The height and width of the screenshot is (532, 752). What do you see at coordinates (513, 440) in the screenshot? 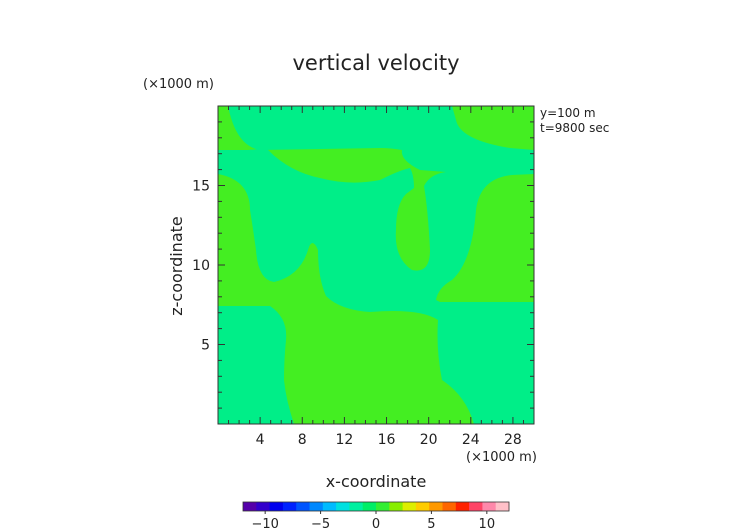
I see `x-tick-label: 28` at bounding box center [513, 440].